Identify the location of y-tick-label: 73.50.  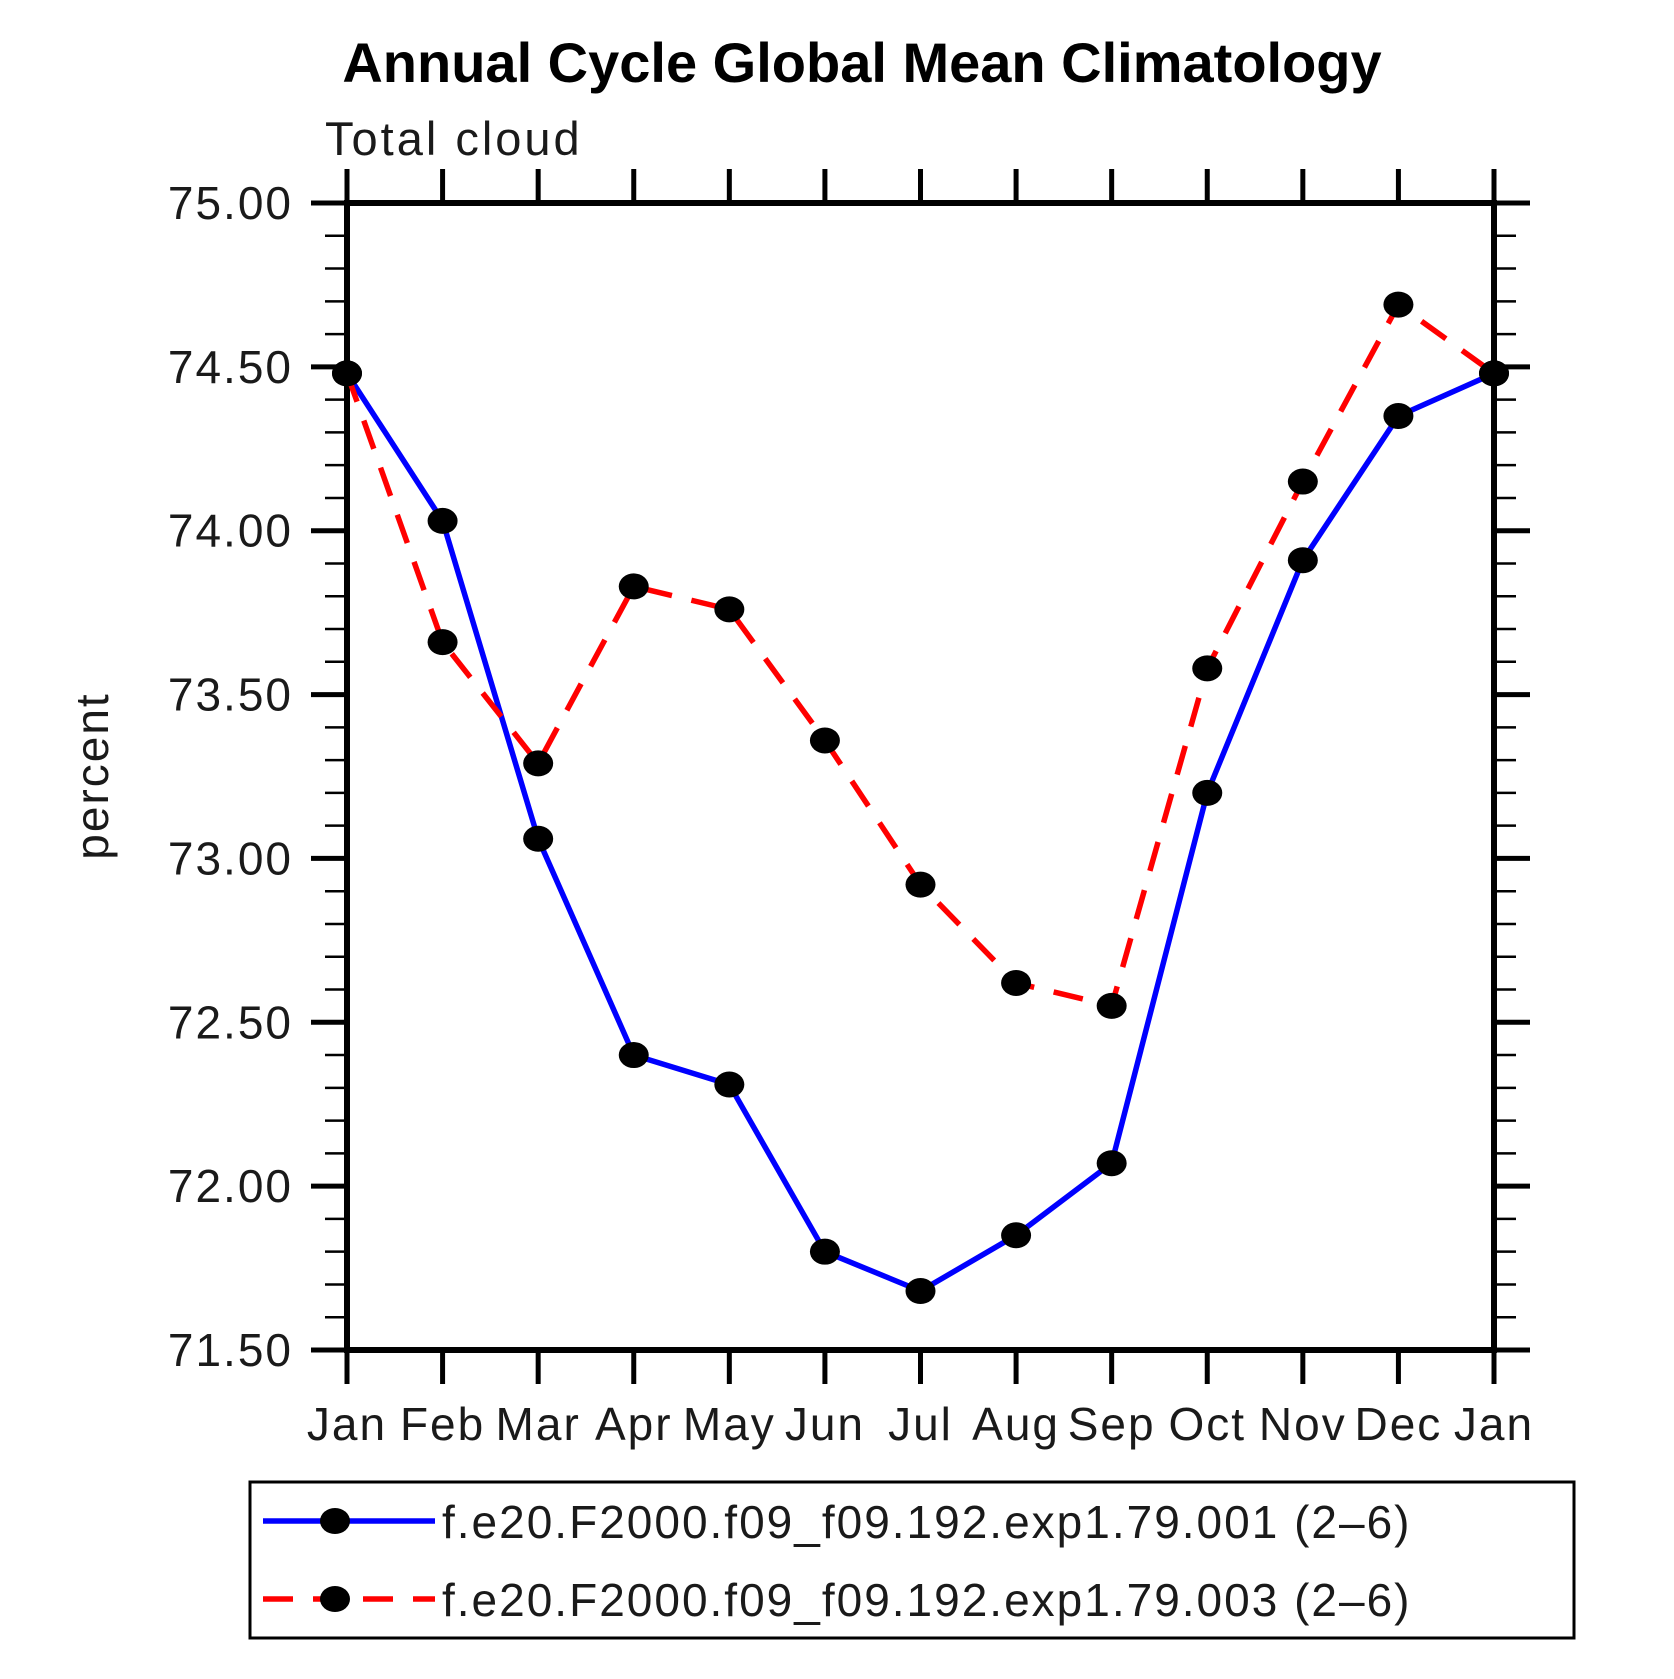
(230, 695).